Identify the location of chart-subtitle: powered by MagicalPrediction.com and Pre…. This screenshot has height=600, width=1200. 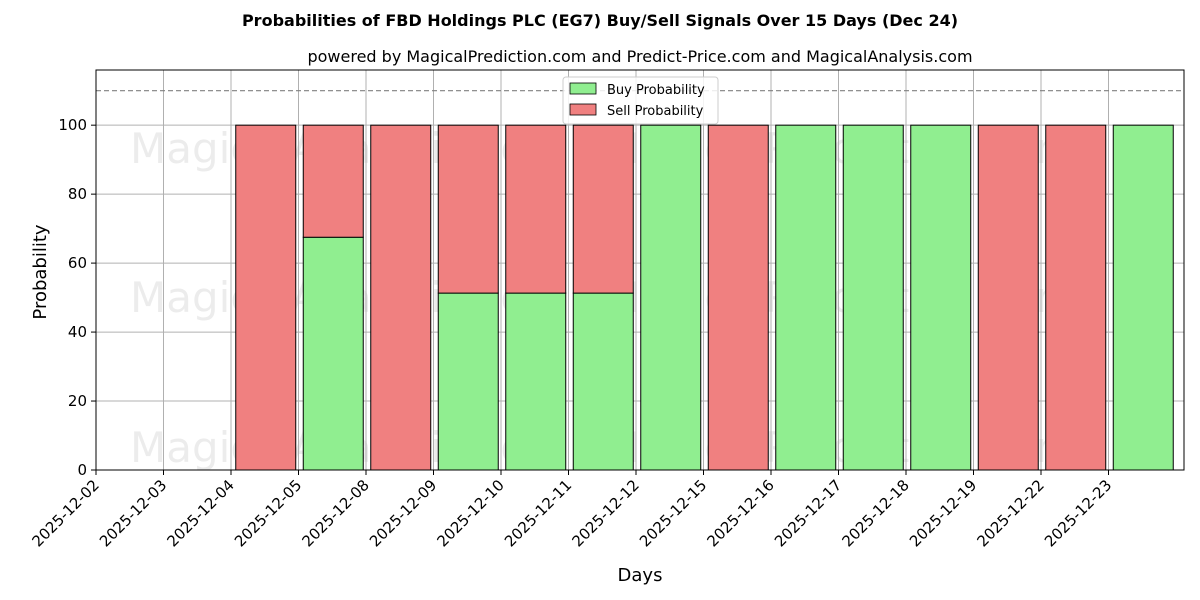
(639, 56).